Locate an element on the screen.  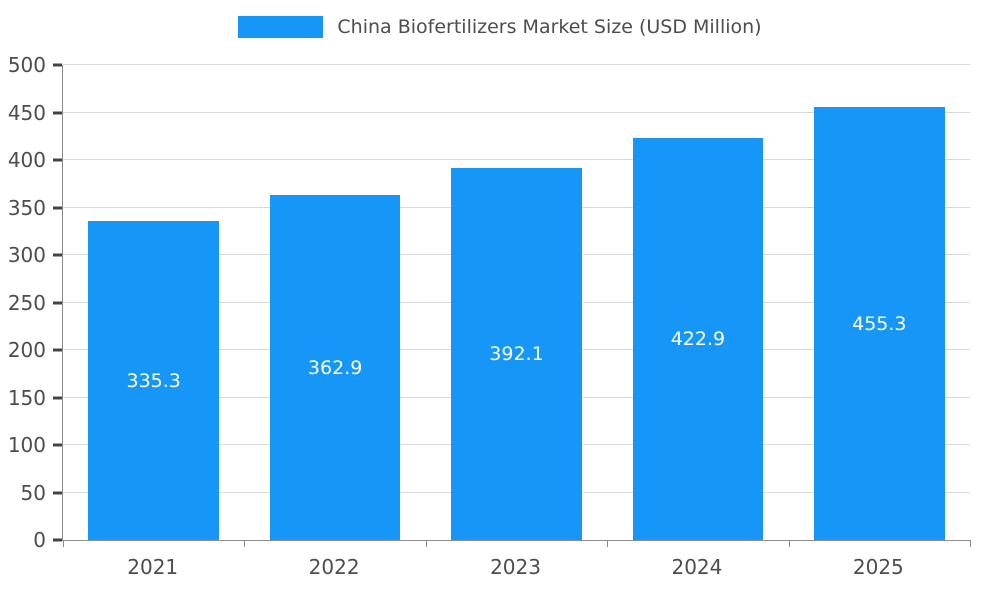
y-axis: 0 50 100 150 200 250 300 350 400 450 500 is located at coordinates (31, 302).